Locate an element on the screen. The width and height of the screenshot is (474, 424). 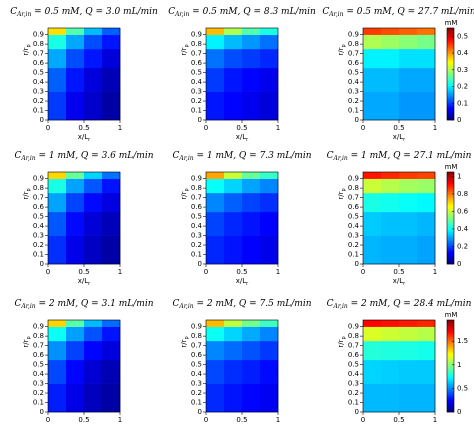
colorbar-tick-label: 0.5 is located at coordinates (462, 36).